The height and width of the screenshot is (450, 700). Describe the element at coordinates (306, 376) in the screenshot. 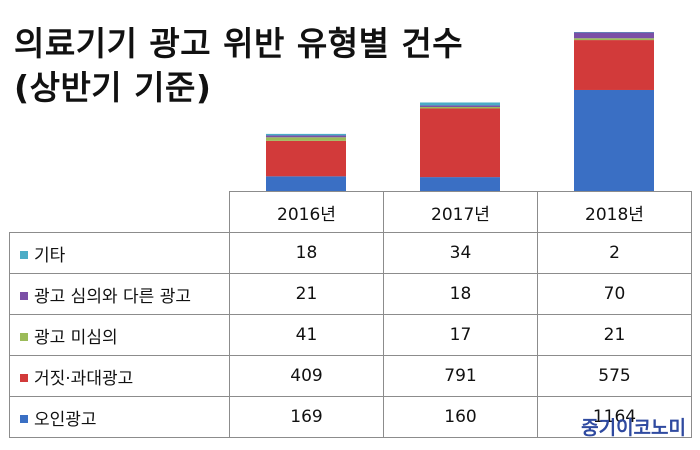

I see `data-label: 409` at that location.